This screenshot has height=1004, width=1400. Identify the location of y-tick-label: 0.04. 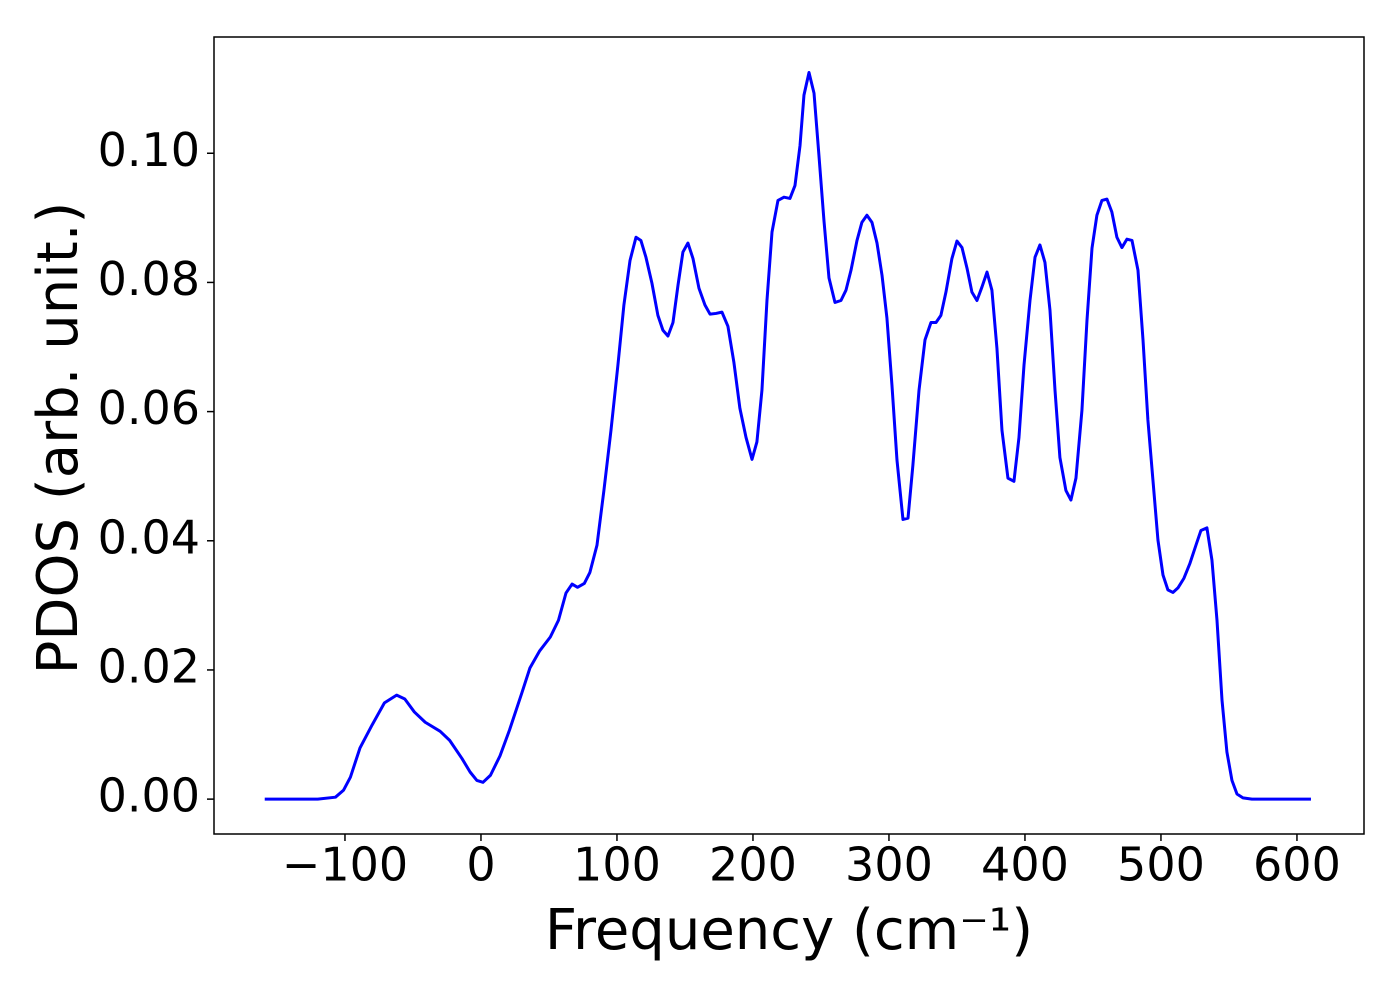
(149, 537).